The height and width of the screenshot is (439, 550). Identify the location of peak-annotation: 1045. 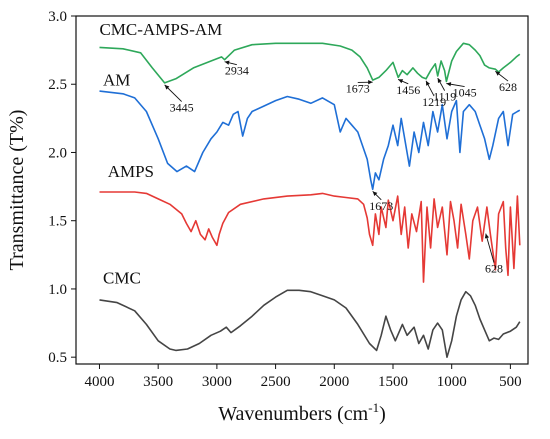
(465, 93).